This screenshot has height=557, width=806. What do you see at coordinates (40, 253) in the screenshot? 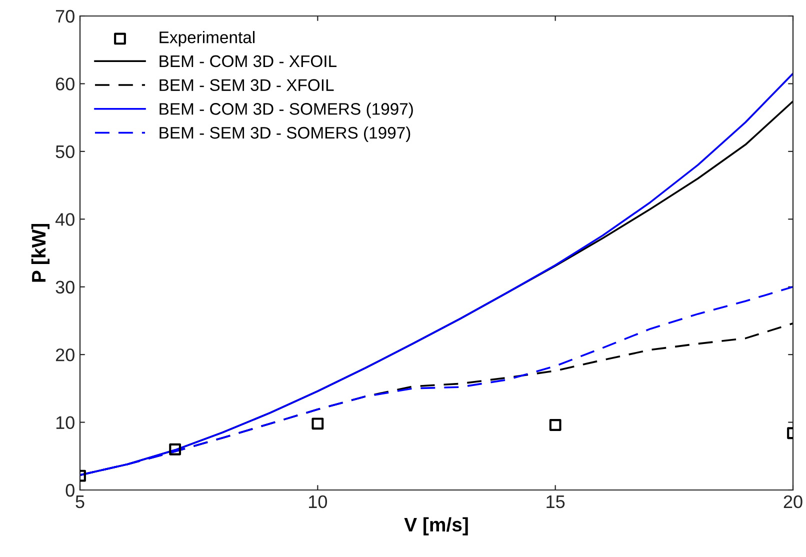
I see `y-axis-title: P [kW]` at bounding box center [40, 253].